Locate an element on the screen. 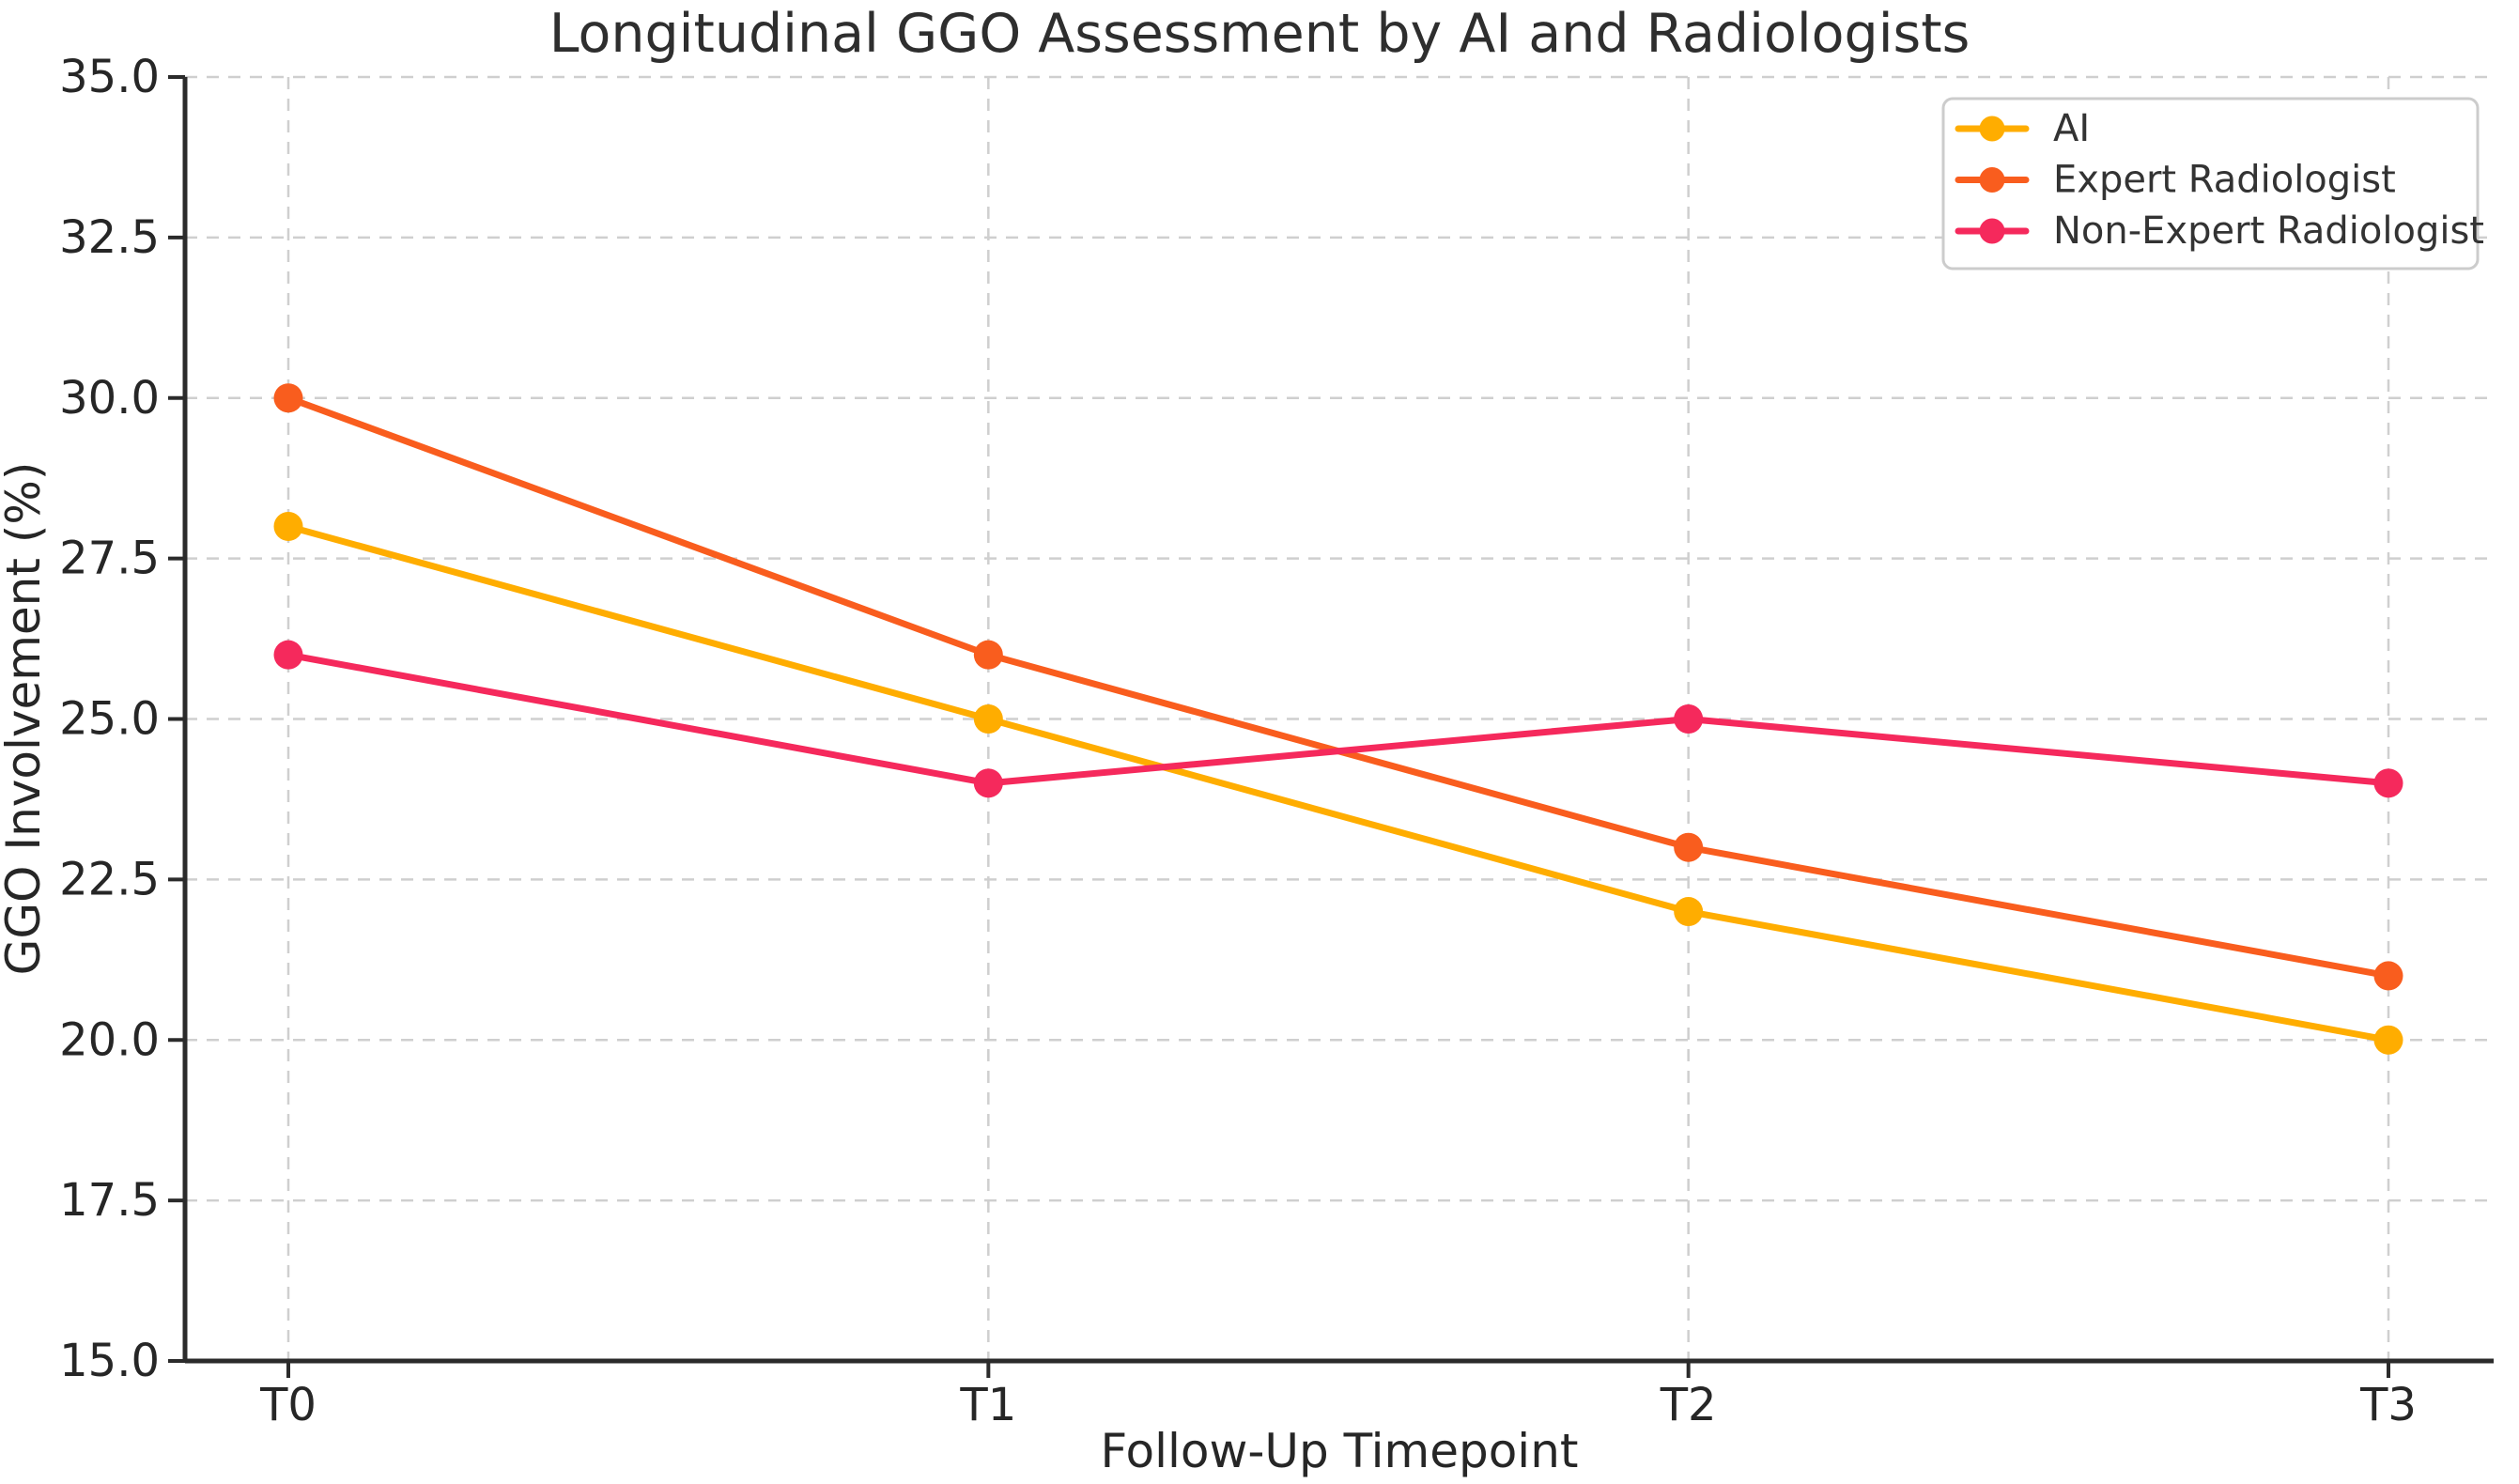 The height and width of the screenshot is (1484, 2519). y-tick-label: 32.5 is located at coordinates (110, 237).